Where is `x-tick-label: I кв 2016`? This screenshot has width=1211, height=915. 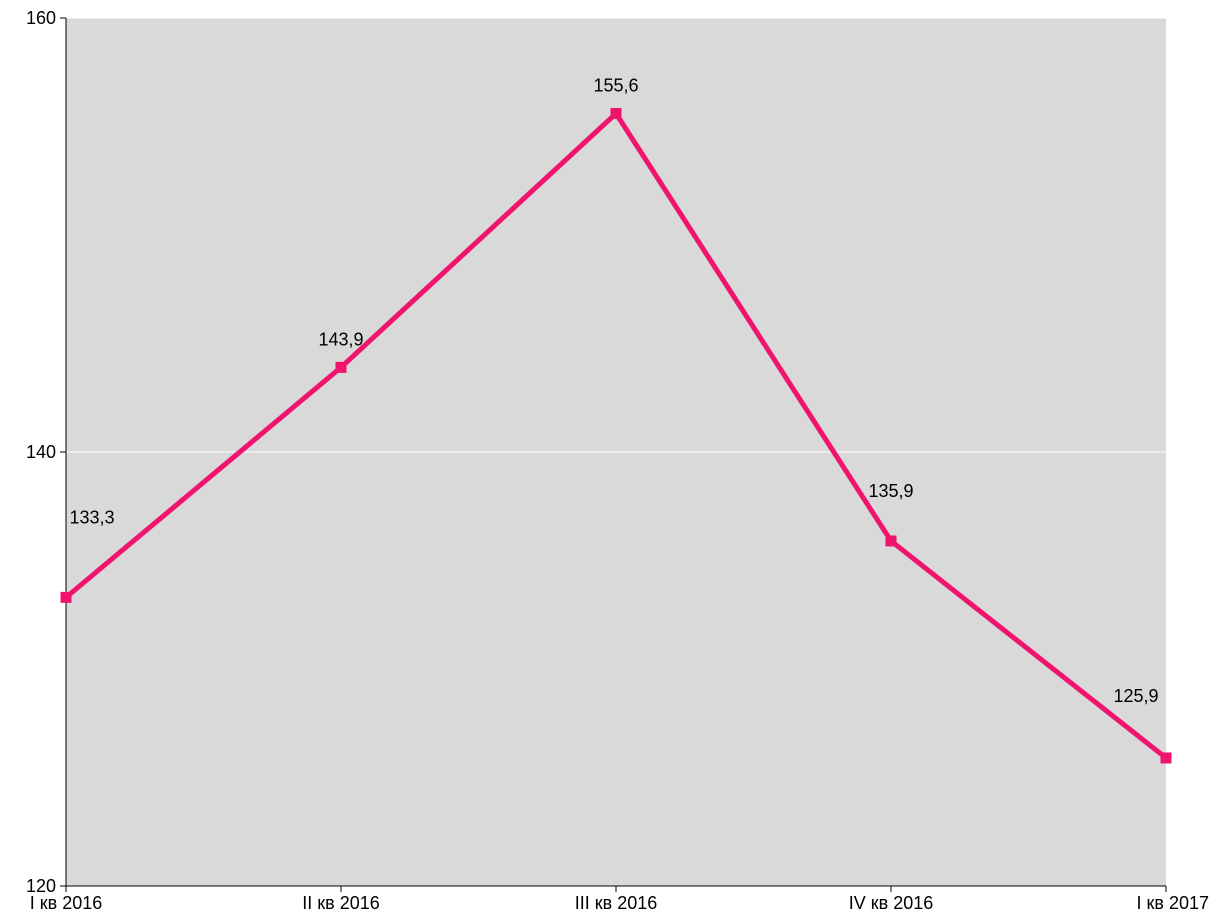 x-tick-label: I кв 2016 is located at coordinates (66, 903).